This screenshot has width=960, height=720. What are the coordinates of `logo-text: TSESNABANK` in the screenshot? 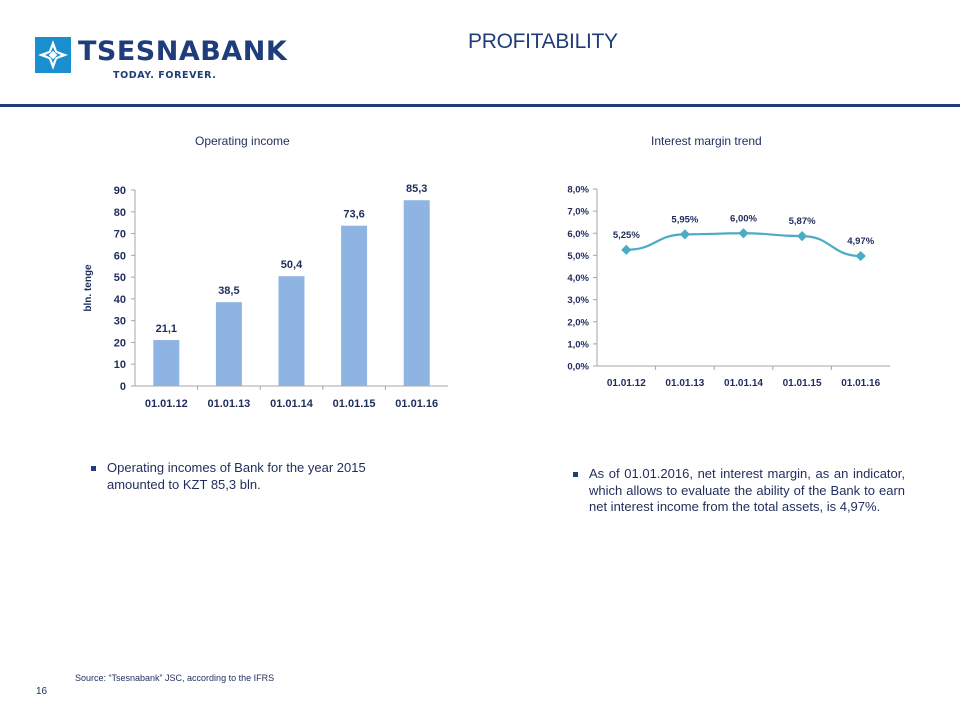 It's located at (183, 51).